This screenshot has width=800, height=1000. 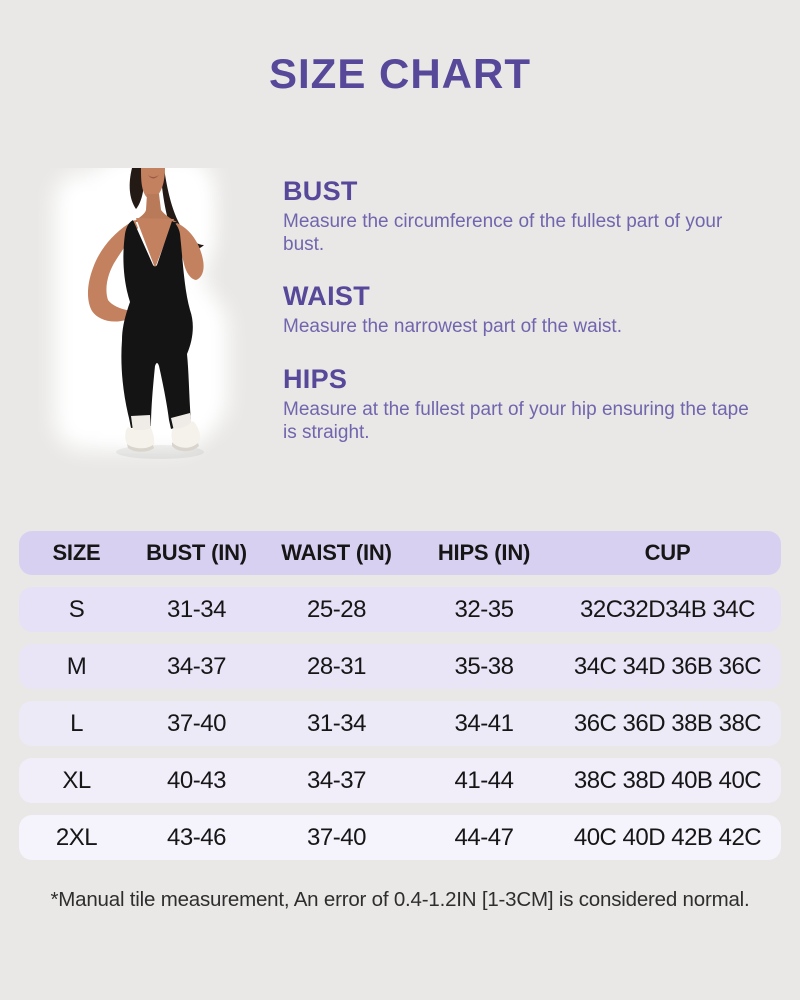 I want to click on guide-heading-hips: HIPS, so click(x=315, y=378).